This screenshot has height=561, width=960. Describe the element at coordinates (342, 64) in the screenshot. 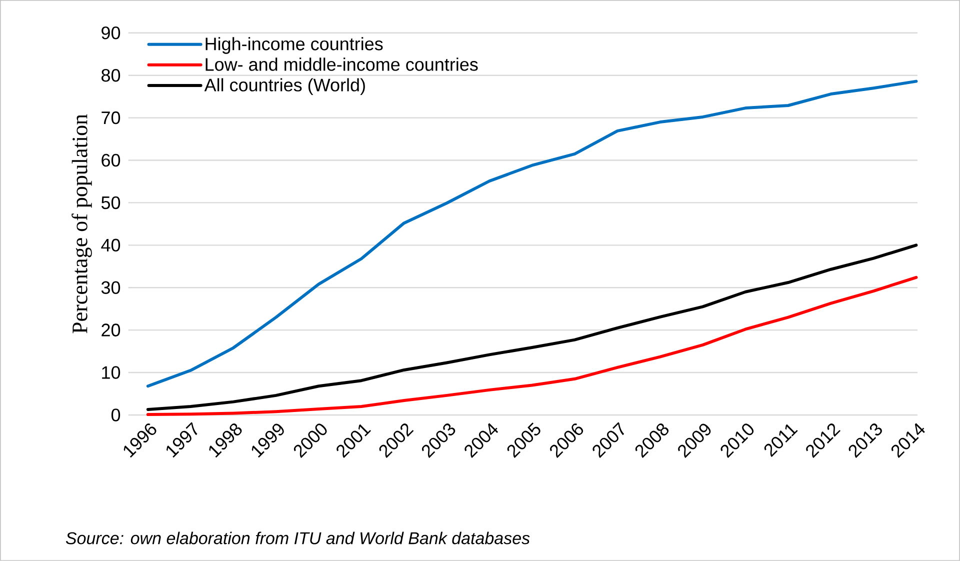

I see `legend-label: Low- and middle-income countries` at that location.